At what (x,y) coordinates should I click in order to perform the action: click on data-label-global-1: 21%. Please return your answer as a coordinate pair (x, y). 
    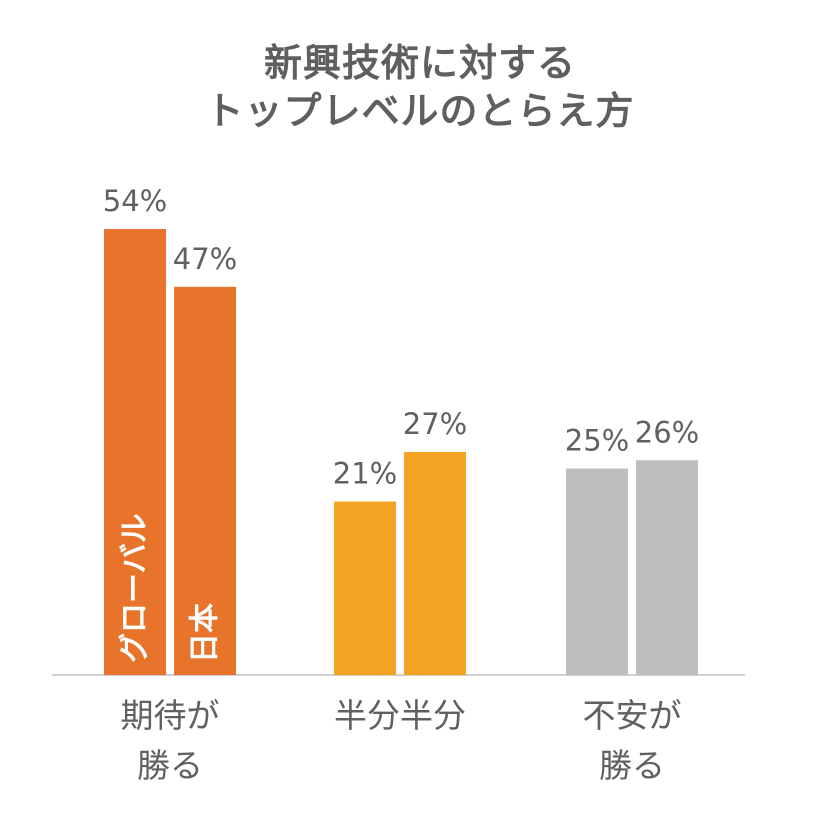
    Looking at the image, I should click on (365, 474).